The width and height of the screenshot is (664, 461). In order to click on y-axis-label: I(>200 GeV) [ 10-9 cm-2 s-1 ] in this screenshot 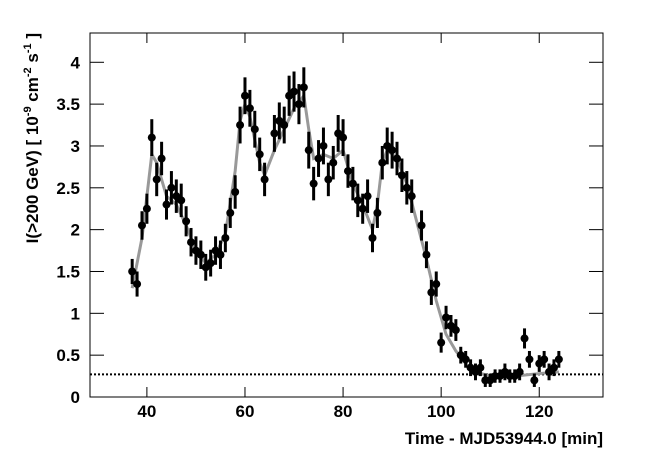, I will do `click(32, 138)`.